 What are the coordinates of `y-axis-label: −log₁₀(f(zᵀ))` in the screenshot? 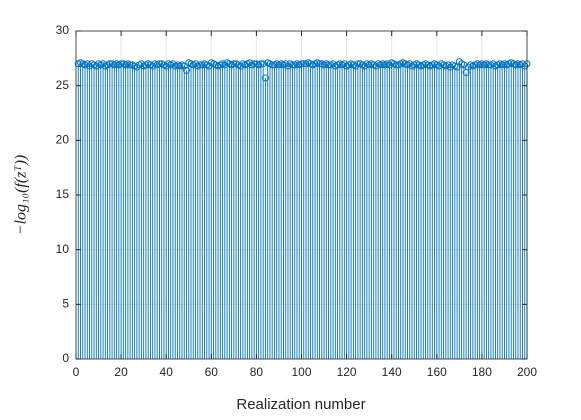 It's located at (21, 195).